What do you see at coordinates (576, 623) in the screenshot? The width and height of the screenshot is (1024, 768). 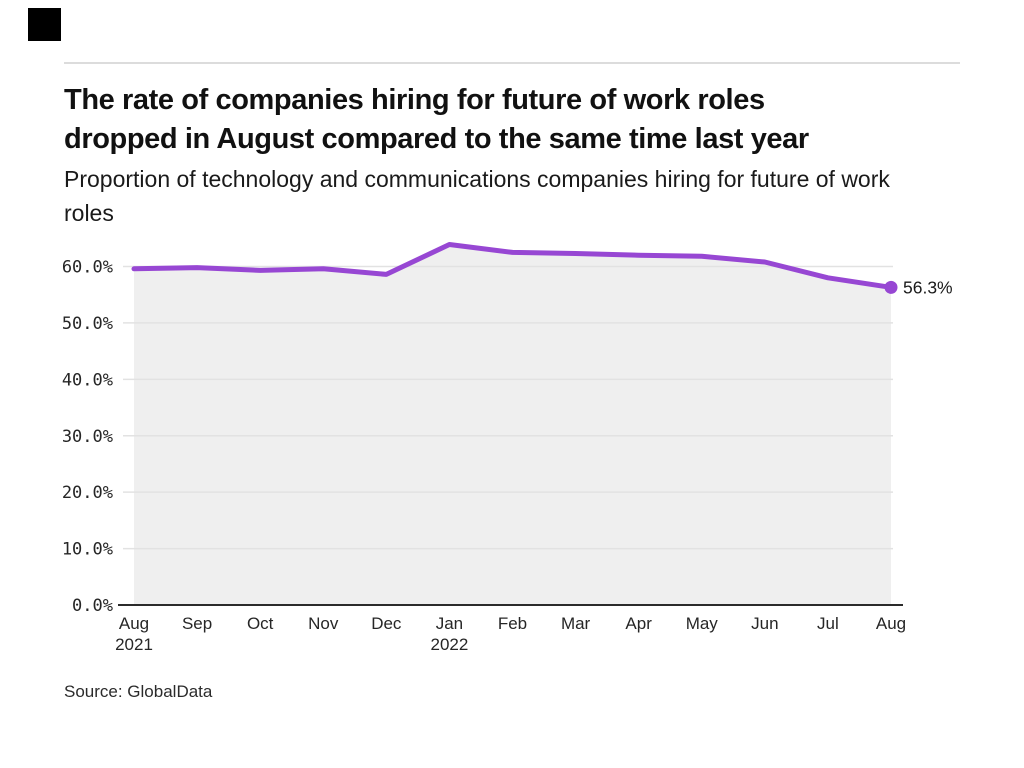 I see `x-tick-label: Mar` at bounding box center [576, 623].